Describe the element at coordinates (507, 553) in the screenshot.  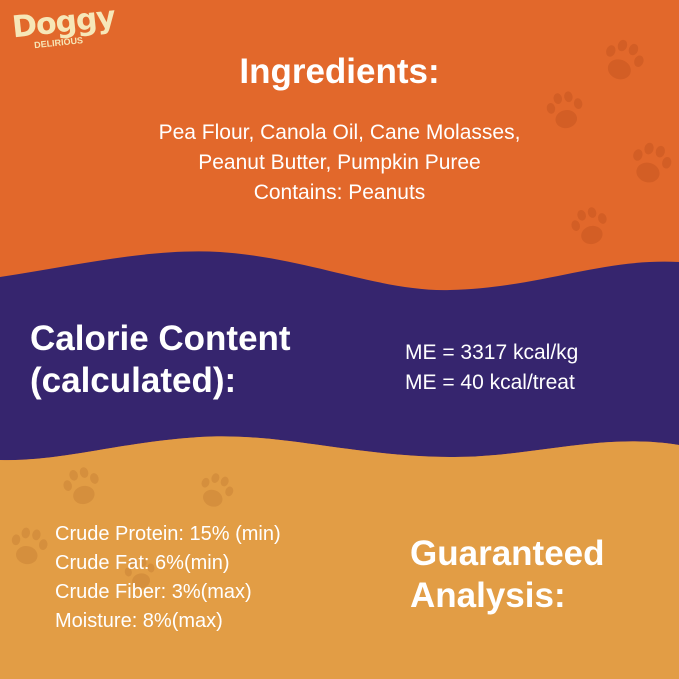
I see `analysis-title-line: Guaranteed` at that location.